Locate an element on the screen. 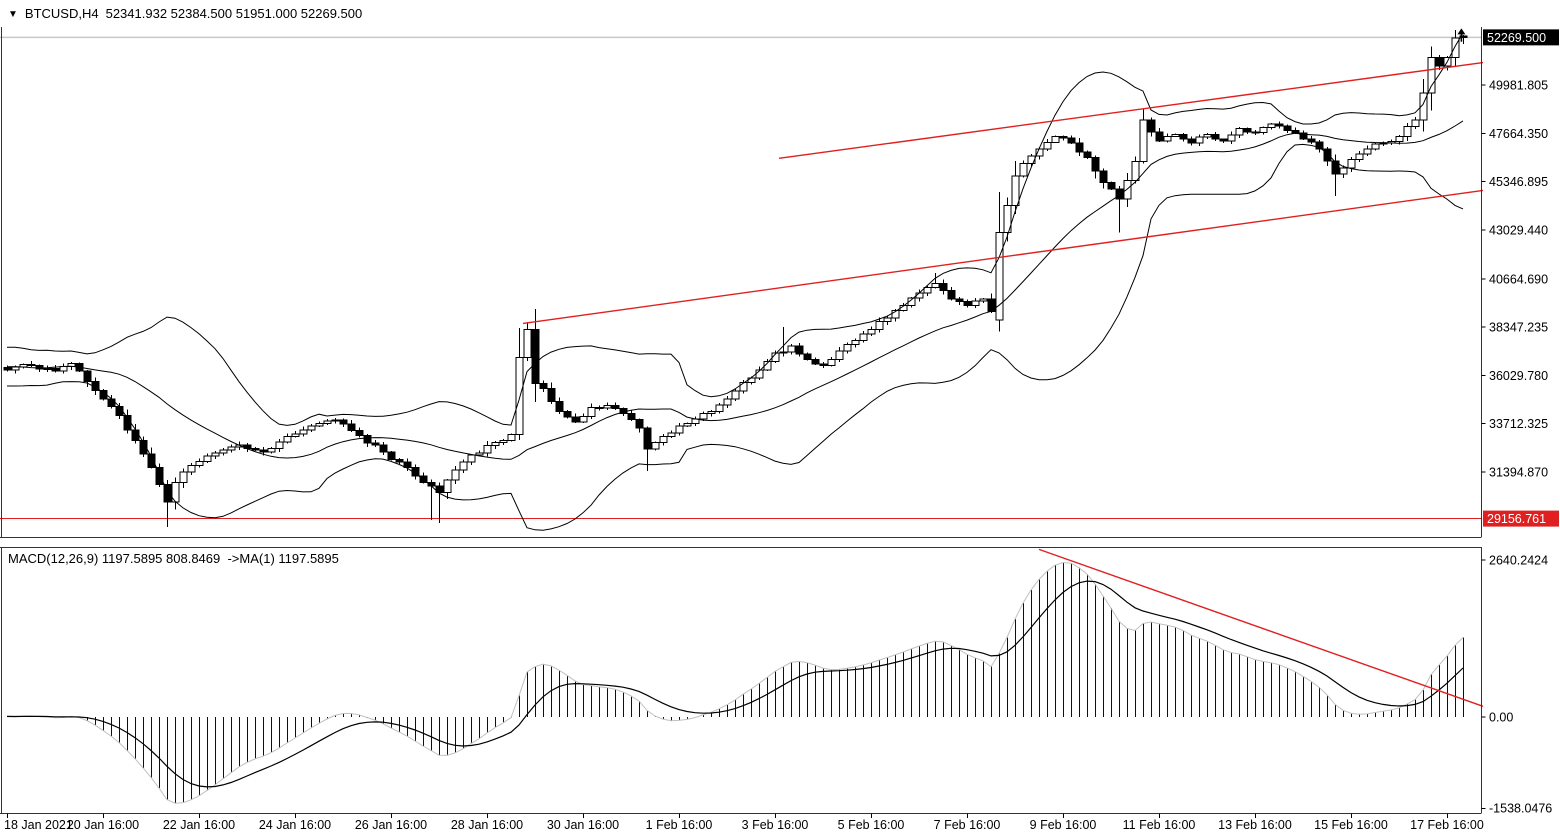 This screenshot has height=840, width=1560. time-axis-label: 17 Feb 16:00 is located at coordinates (1447, 825).